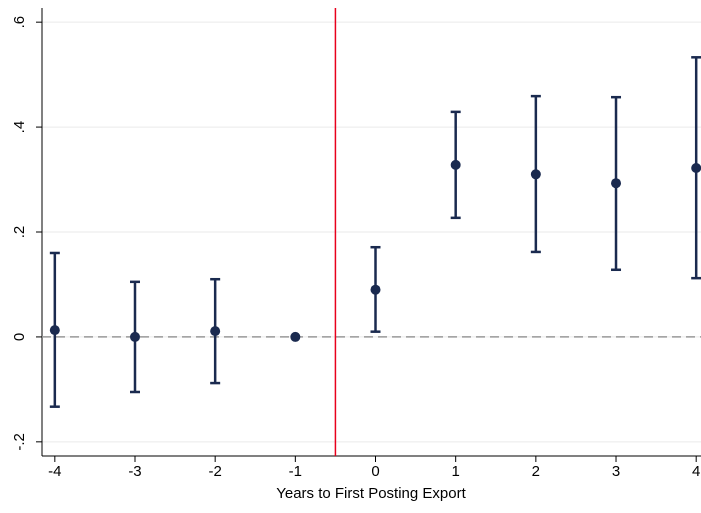 This screenshot has width=701, height=513. What do you see at coordinates (19, 22) in the screenshot?
I see `y-tick-label: .6` at bounding box center [19, 22].